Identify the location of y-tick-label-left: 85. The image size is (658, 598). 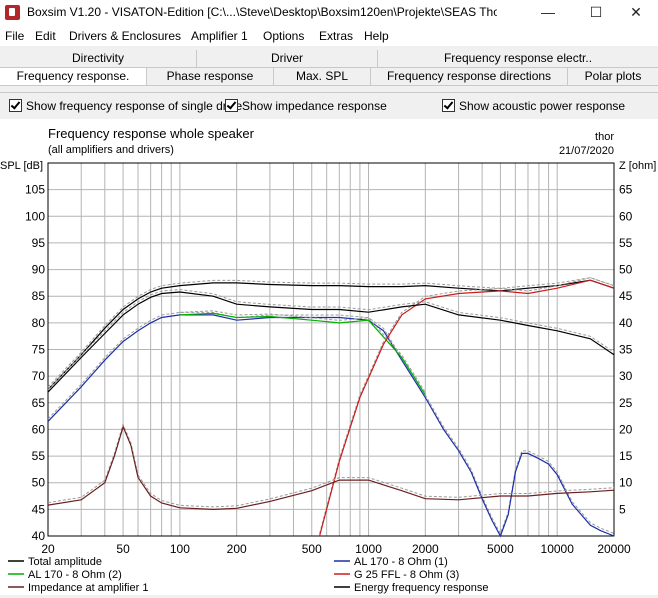
(39, 296).